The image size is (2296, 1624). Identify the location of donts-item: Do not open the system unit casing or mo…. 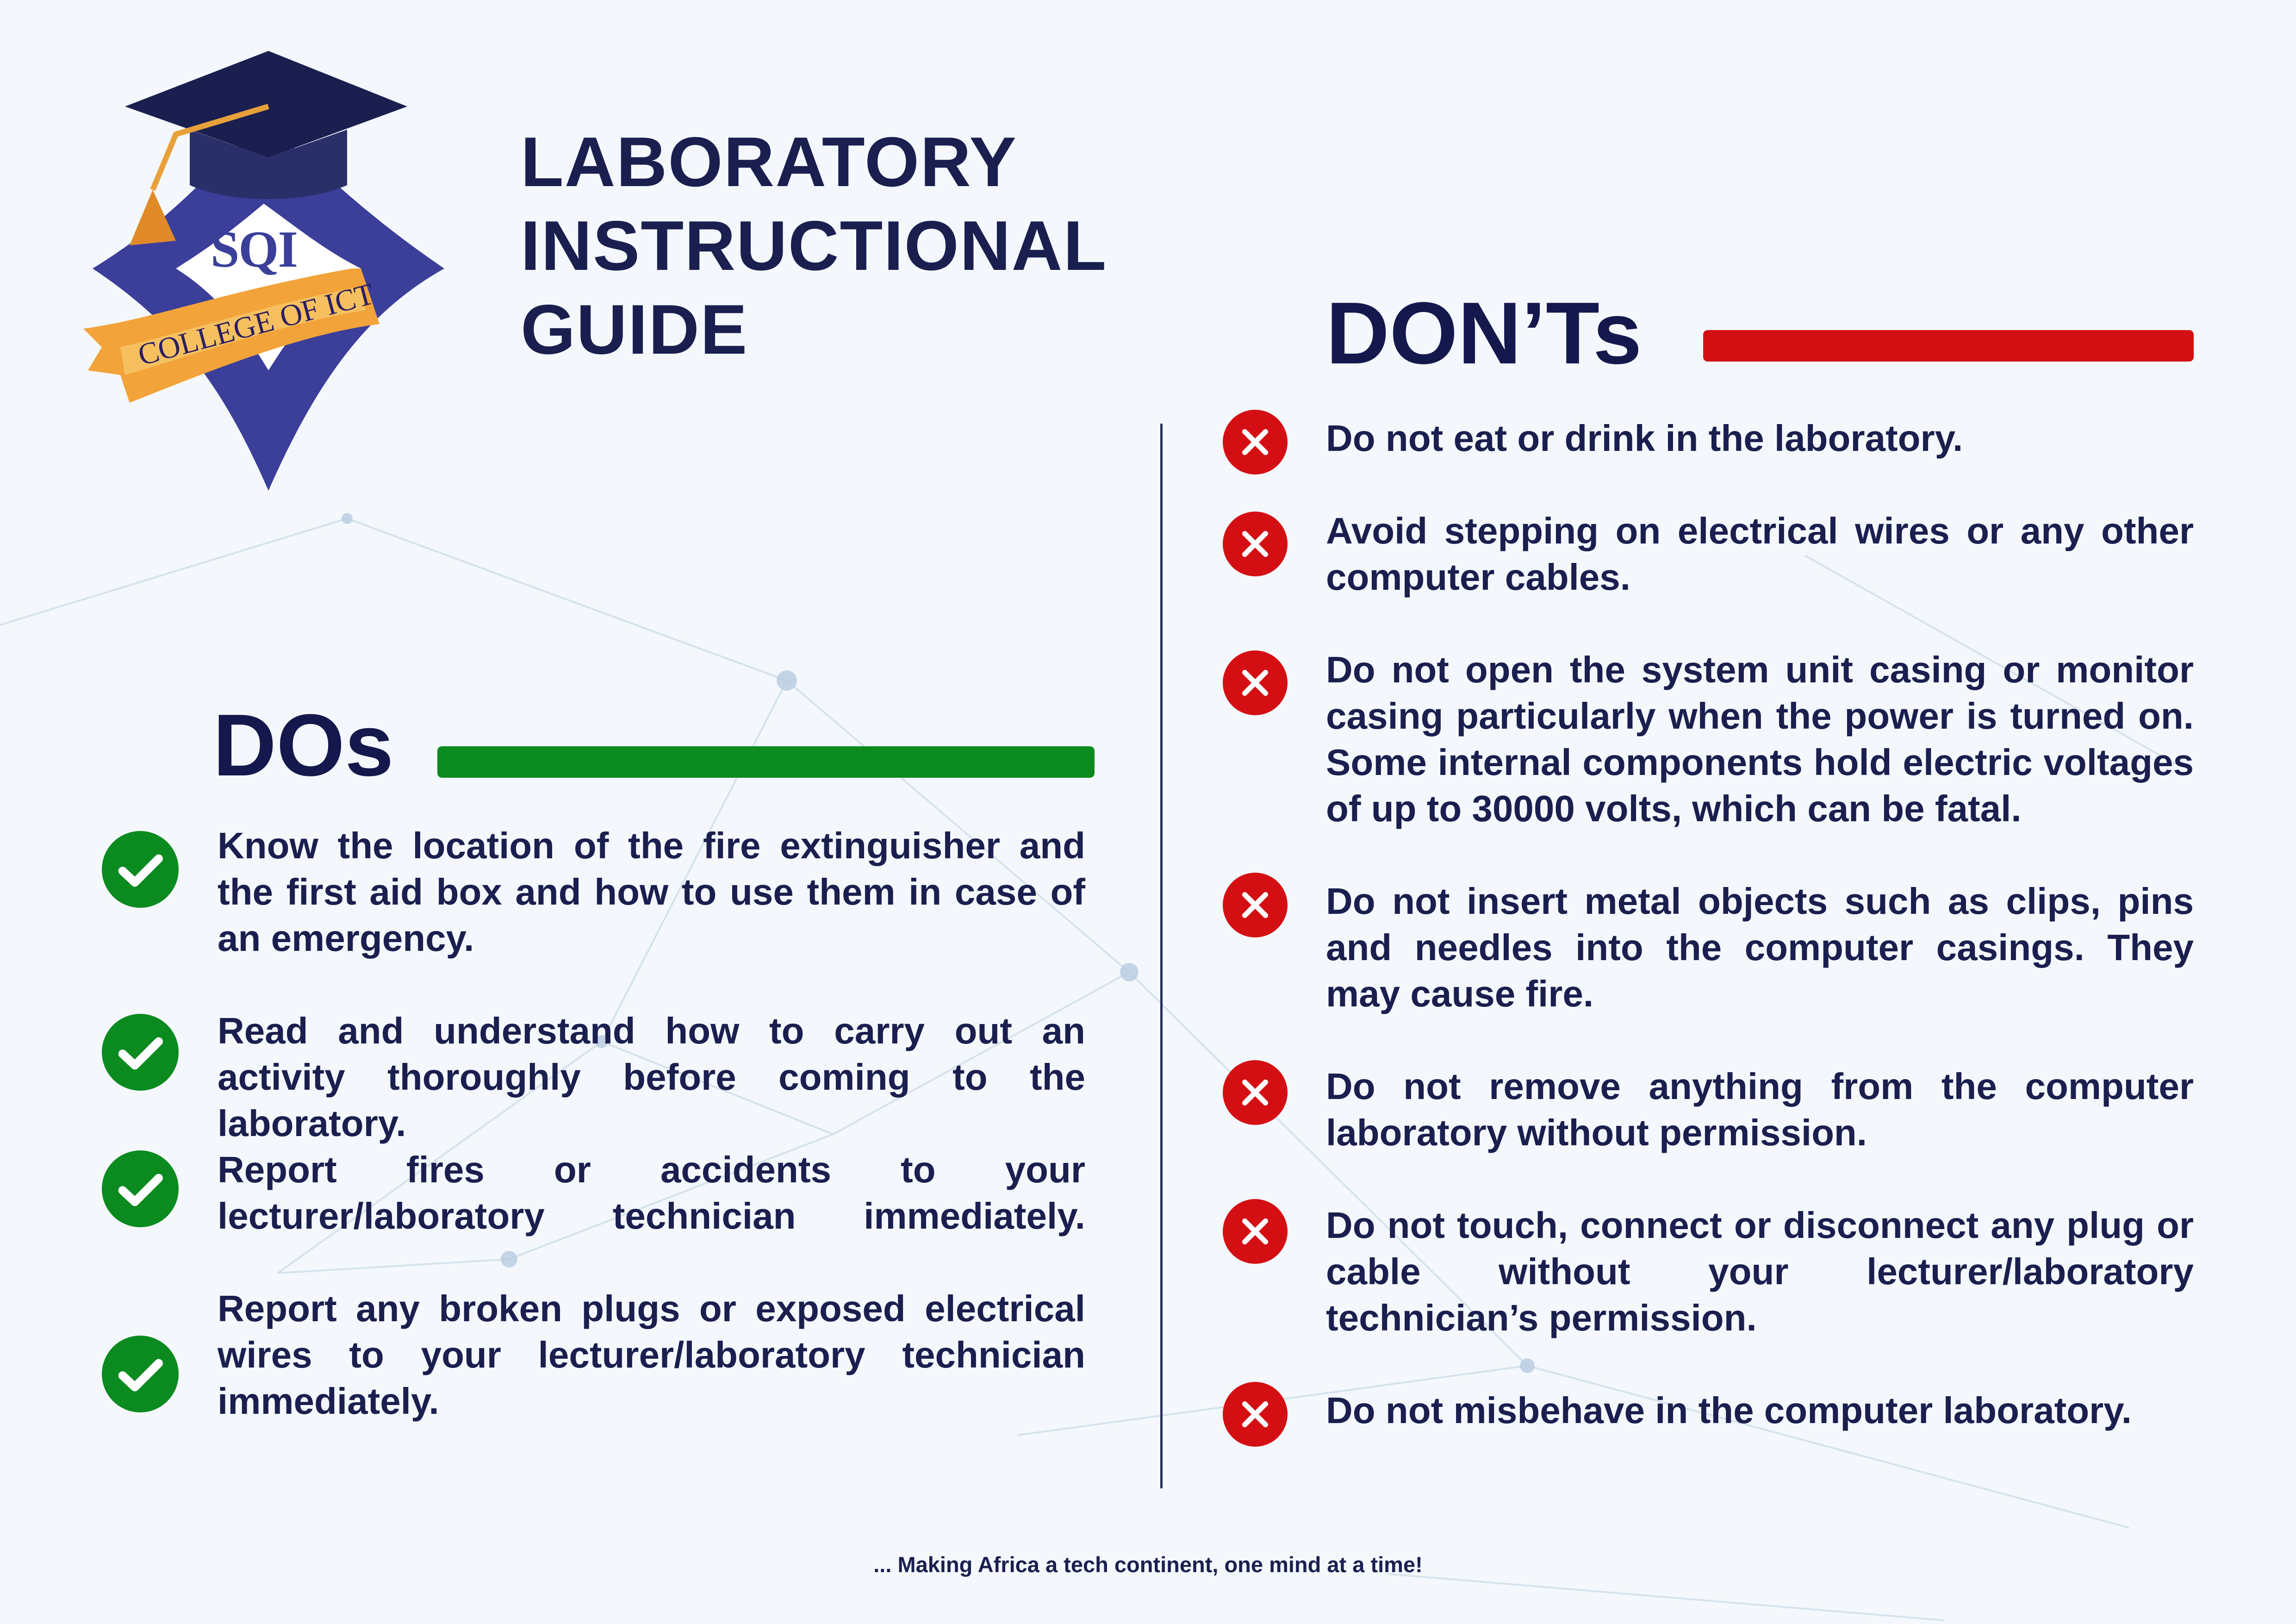
(1760, 739).